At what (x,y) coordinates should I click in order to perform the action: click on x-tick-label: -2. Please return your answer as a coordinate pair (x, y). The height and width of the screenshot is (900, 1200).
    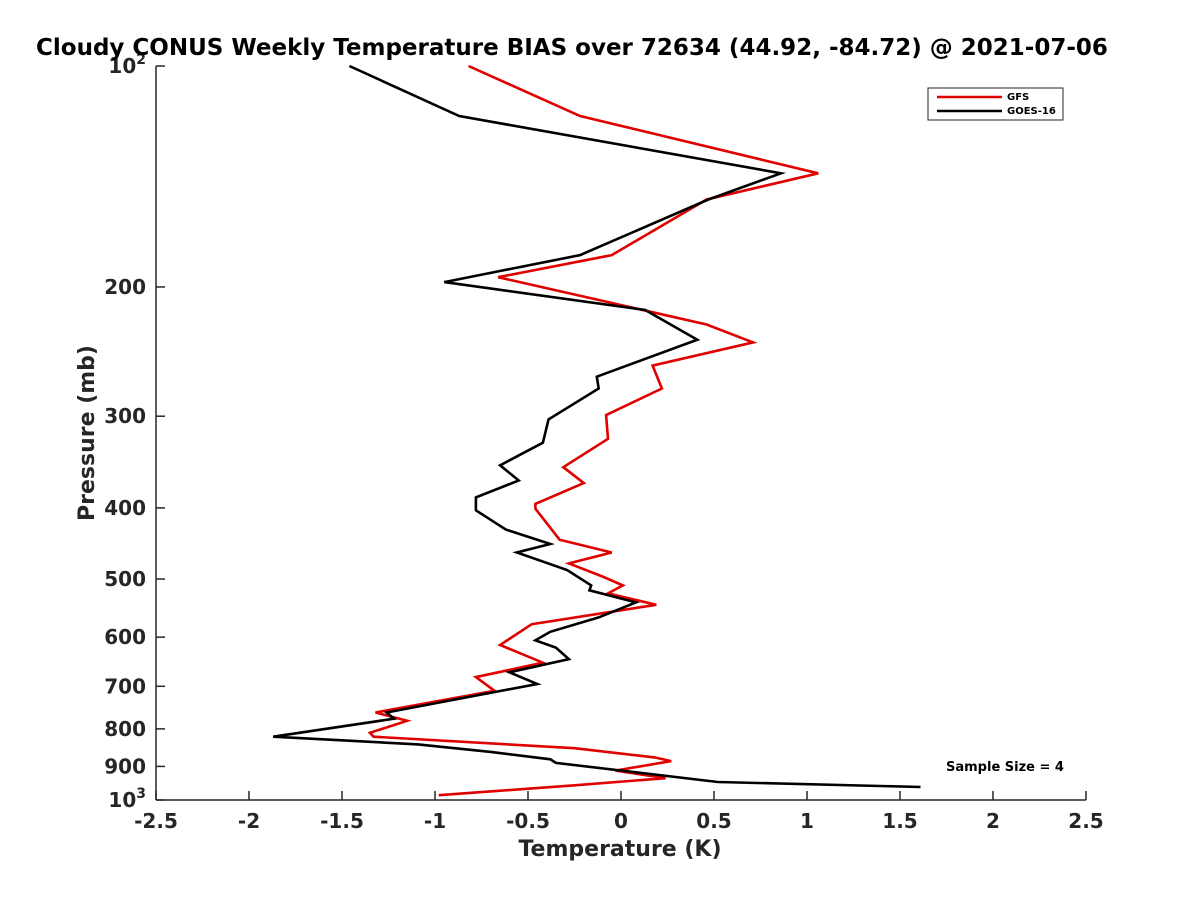
    Looking at the image, I should click on (249, 821).